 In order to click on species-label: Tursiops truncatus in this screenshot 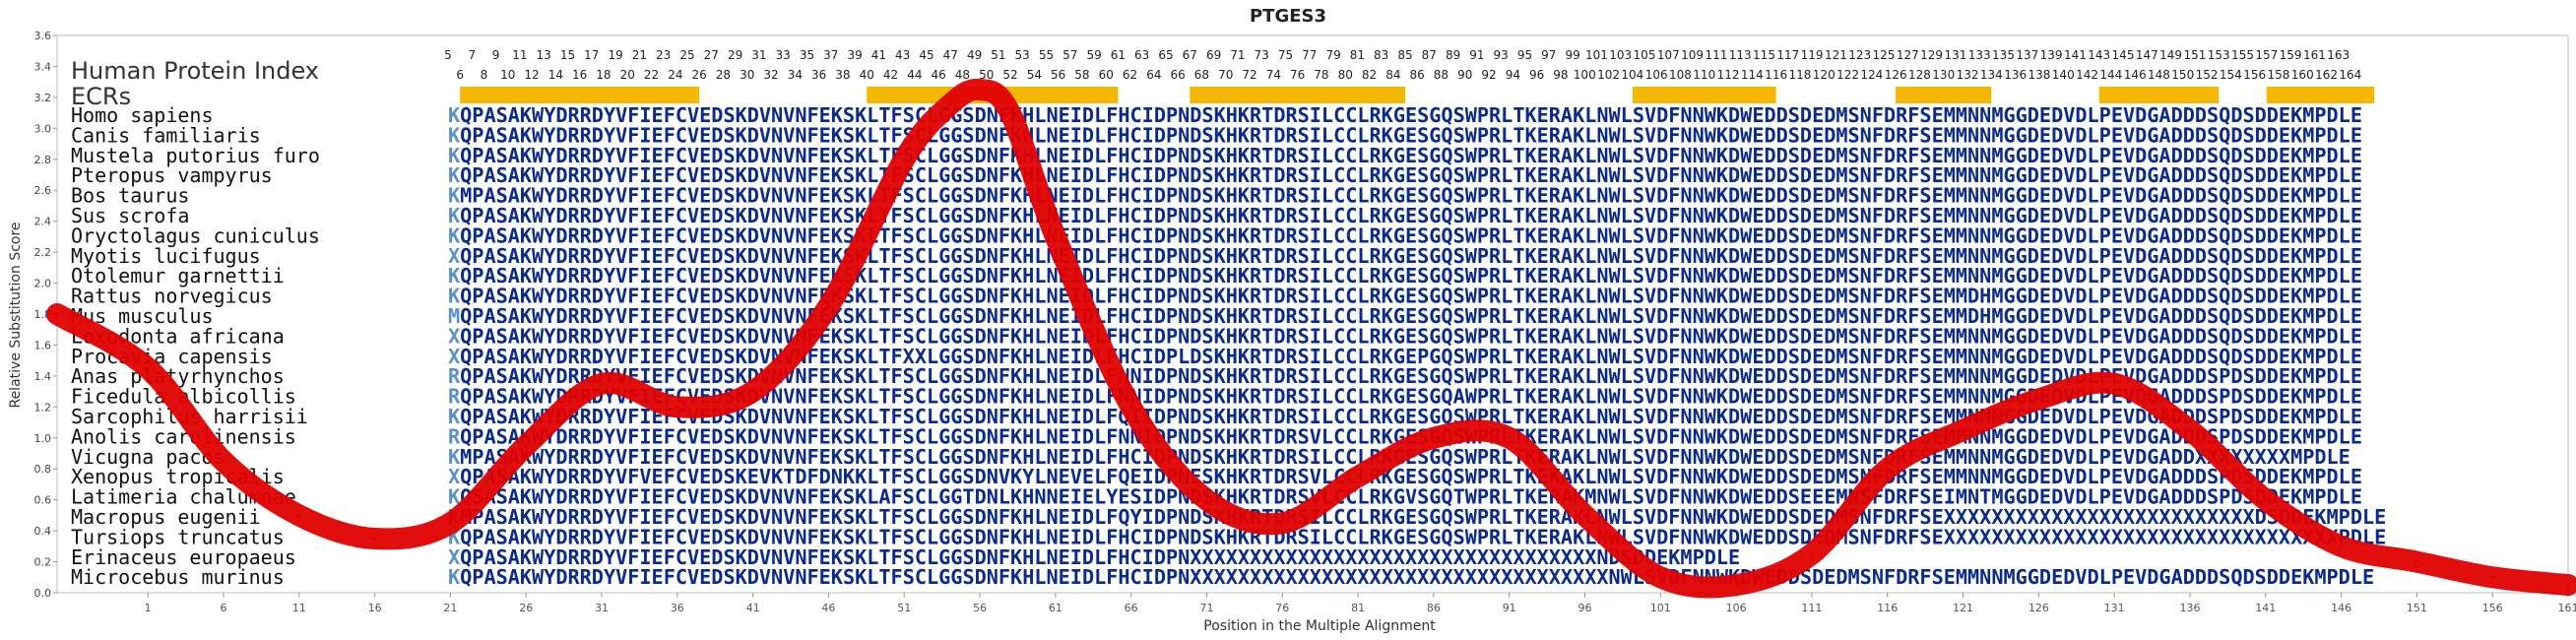, I will do `click(178, 536)`.